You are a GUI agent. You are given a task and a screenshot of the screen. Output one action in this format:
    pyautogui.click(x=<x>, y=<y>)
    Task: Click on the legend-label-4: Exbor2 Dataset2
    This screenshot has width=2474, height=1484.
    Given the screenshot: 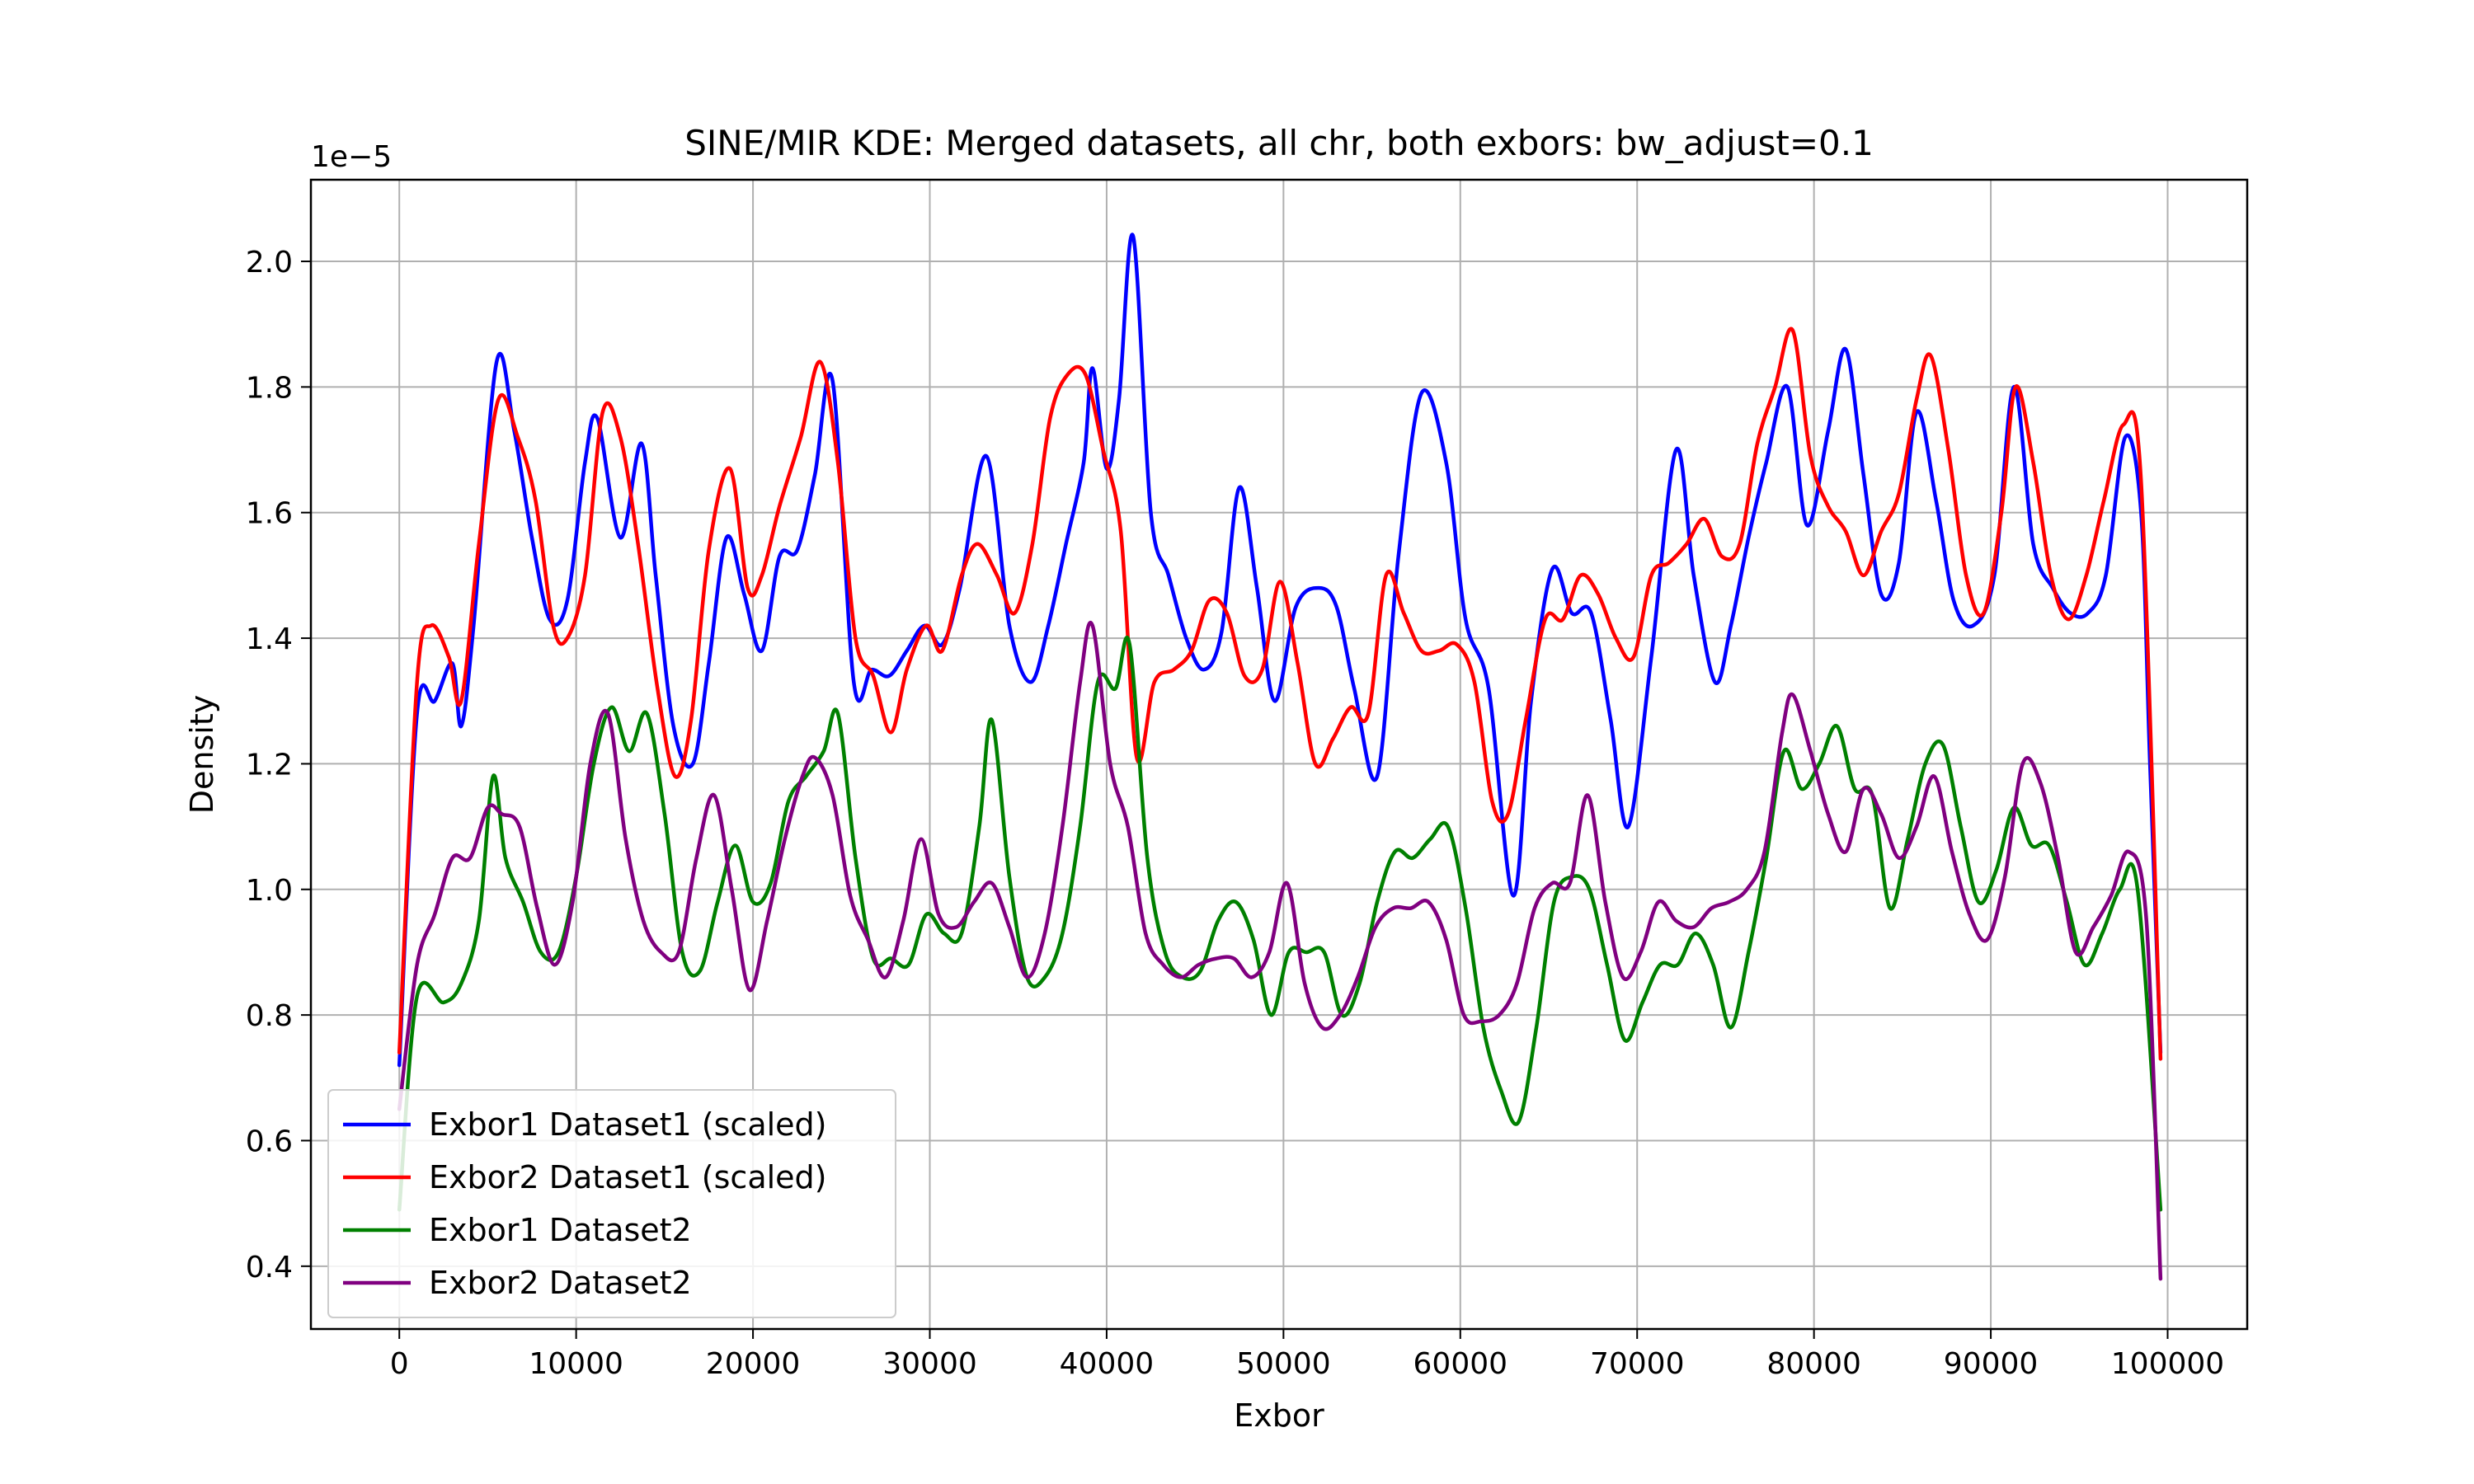 What is the action you would take?
    pyautogui.click(x=560, y=1283)
    